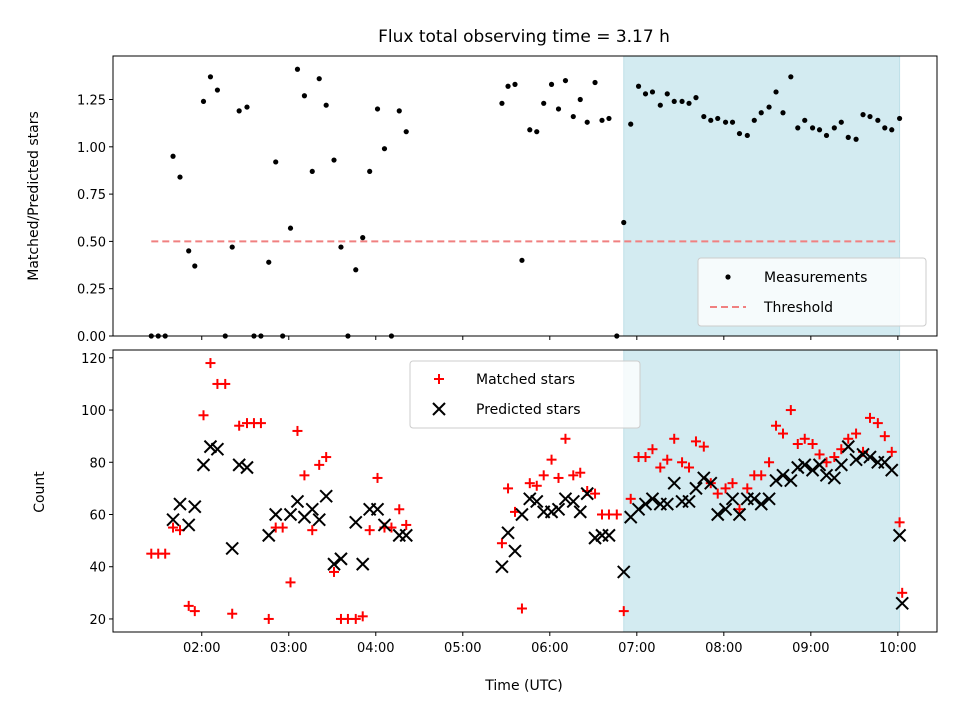 The image size is (960, 720). What do you see at coordinates (549, 648) in the screenshot?
I see `x-tick-label-4: 06:00` at bounding box center [549, 648].